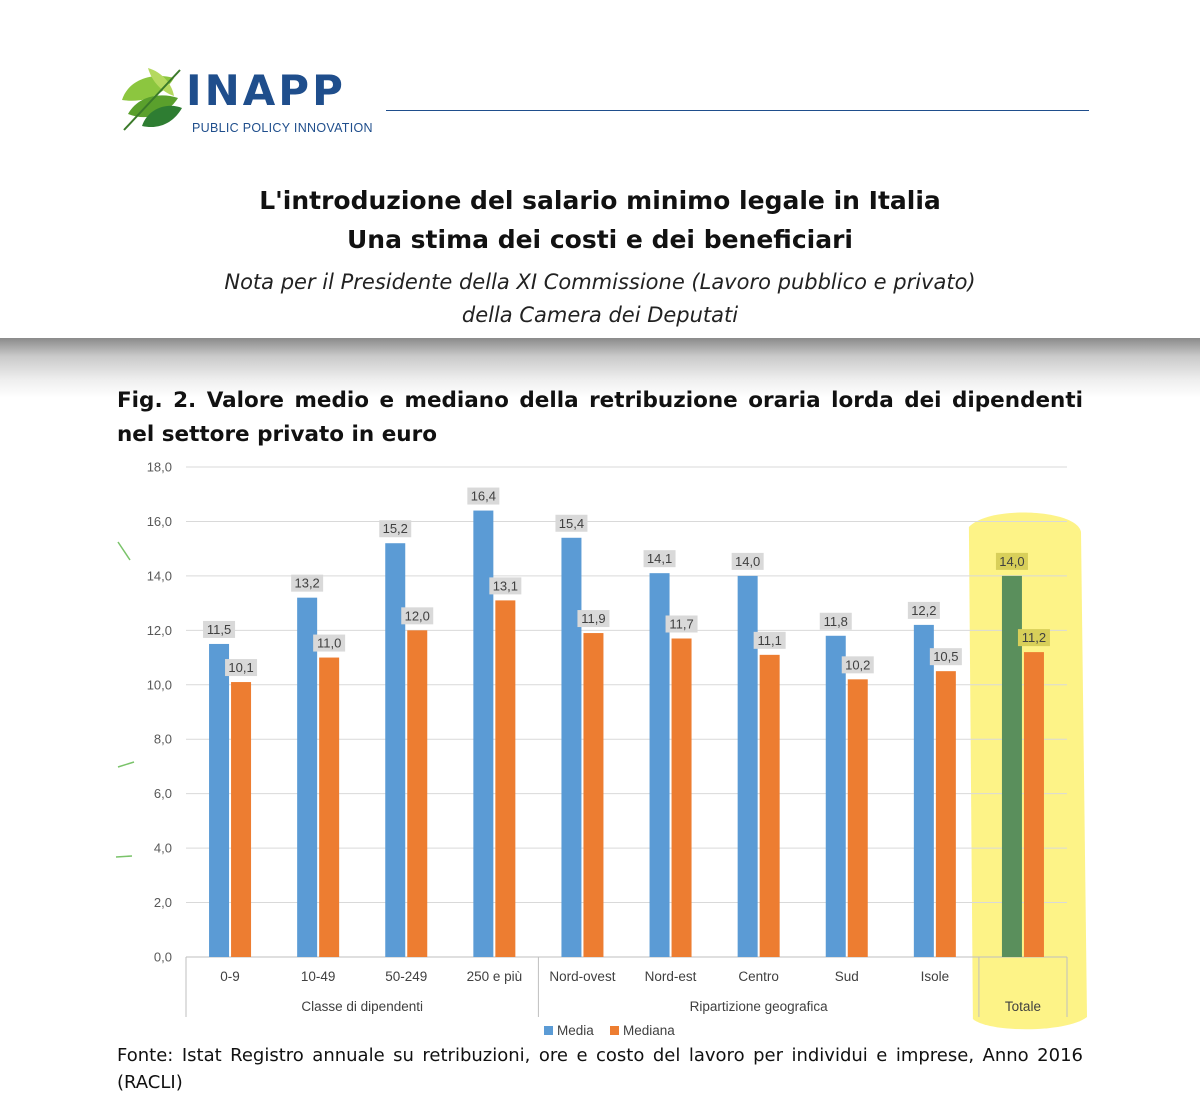  What do you see at coordinates (600, 239) in the screenshot?
I see `document-subtitle: Una stima dei costi e dei beneficiari` at bounding box center [600, 239].